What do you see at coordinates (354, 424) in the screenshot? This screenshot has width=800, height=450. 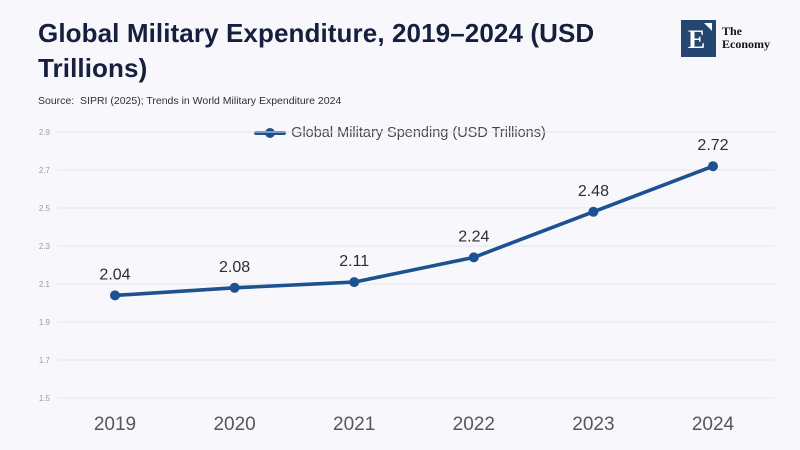 I see `x-axis-label: 2021` at bounding box center [354, 424].